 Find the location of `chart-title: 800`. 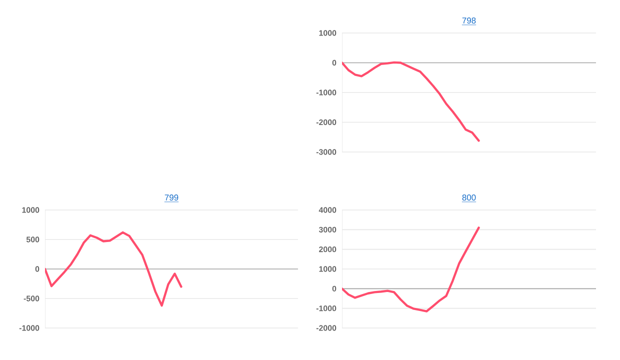

chart-title: 800 is located at coordinates (469, 197).